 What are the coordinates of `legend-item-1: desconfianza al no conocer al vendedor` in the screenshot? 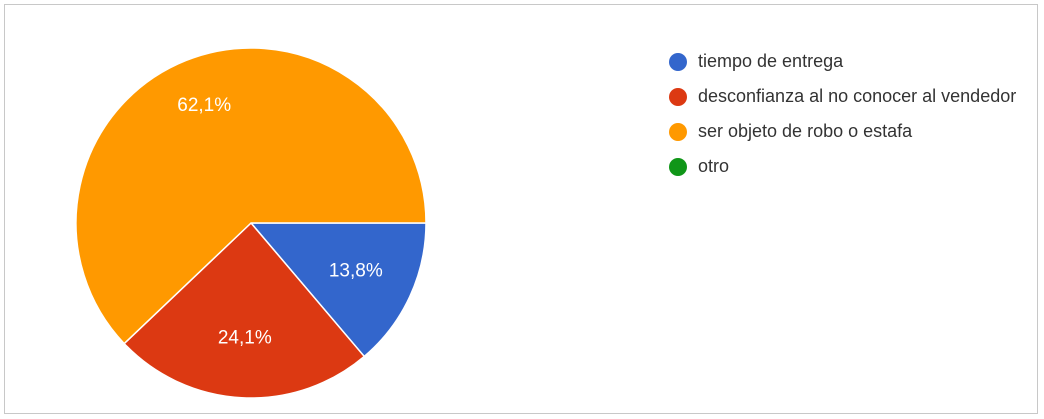 It's located at (854, 96).